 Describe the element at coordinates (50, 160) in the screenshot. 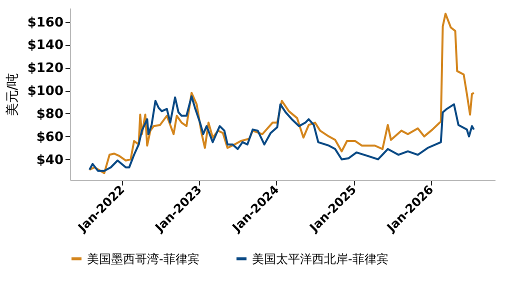

I see `y-tick-label: $40` at that location.